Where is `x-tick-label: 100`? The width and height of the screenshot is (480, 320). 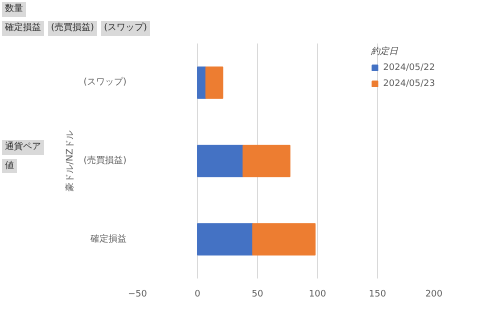
x-tick-label: 100 is located at coordinates (317, 294).